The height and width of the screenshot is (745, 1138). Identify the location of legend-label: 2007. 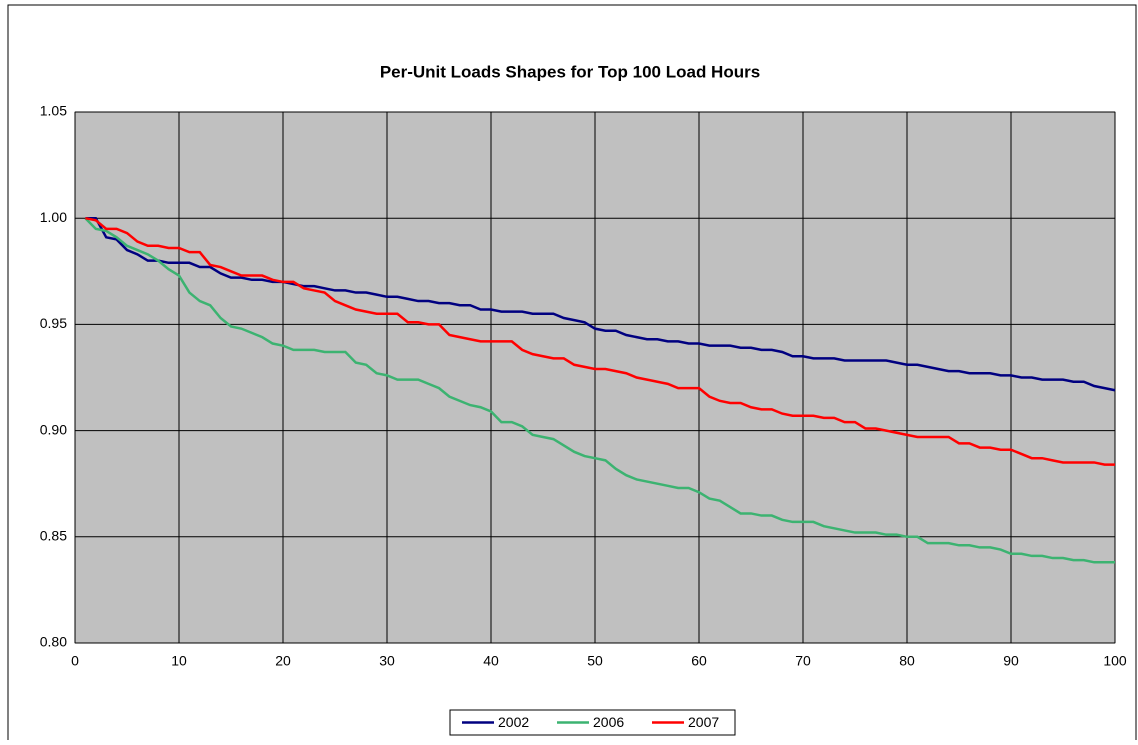
(703, 722).